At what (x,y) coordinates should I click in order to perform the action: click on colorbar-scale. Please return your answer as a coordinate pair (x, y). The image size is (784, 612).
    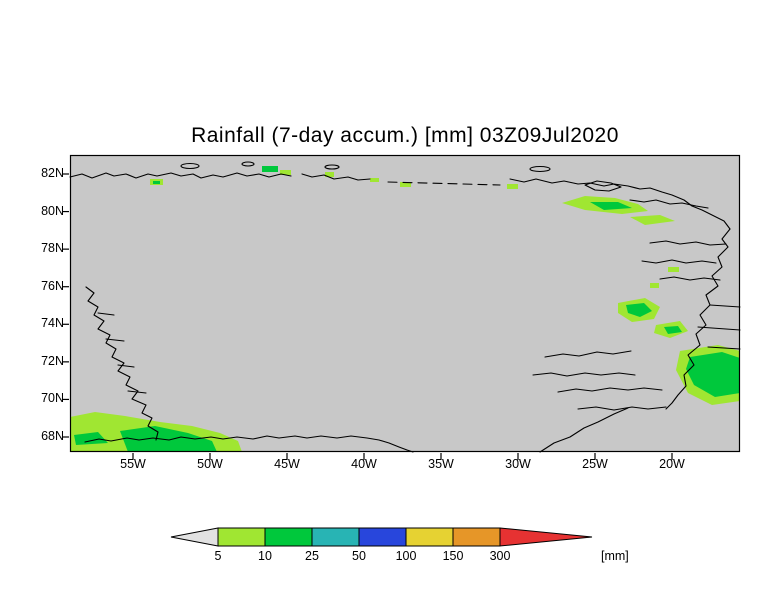
    Looking at the image, I should click on (381, 537).